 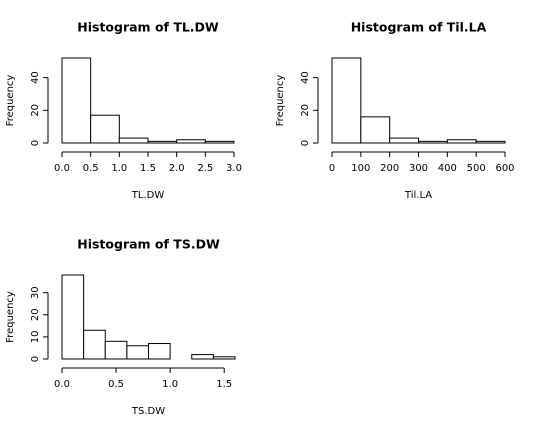 What do you see at coordinates (418, 195) in the screenshot?
I see `x-axis-label: Til.LA` at bounding box center [418, 195].